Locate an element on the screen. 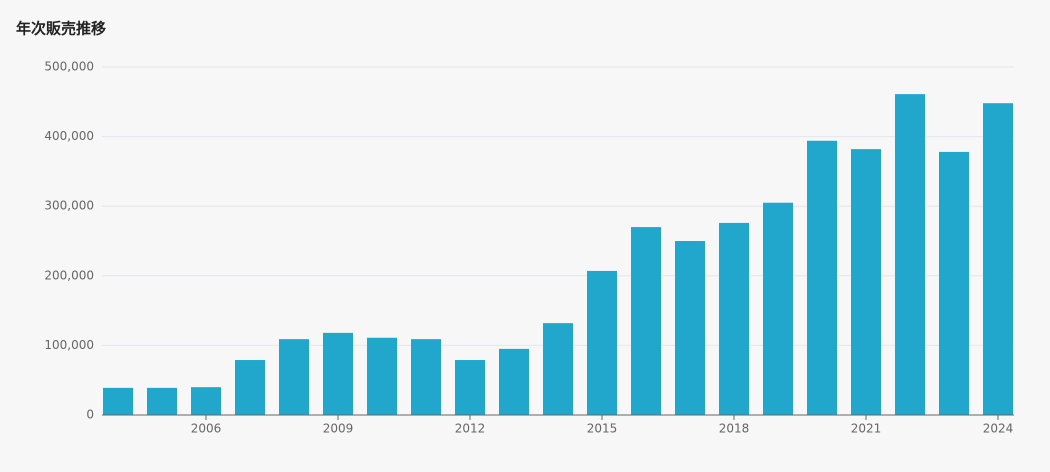 The image size is (1050, 472). y-tick-label: 0 is located at coordinates (90, 415).